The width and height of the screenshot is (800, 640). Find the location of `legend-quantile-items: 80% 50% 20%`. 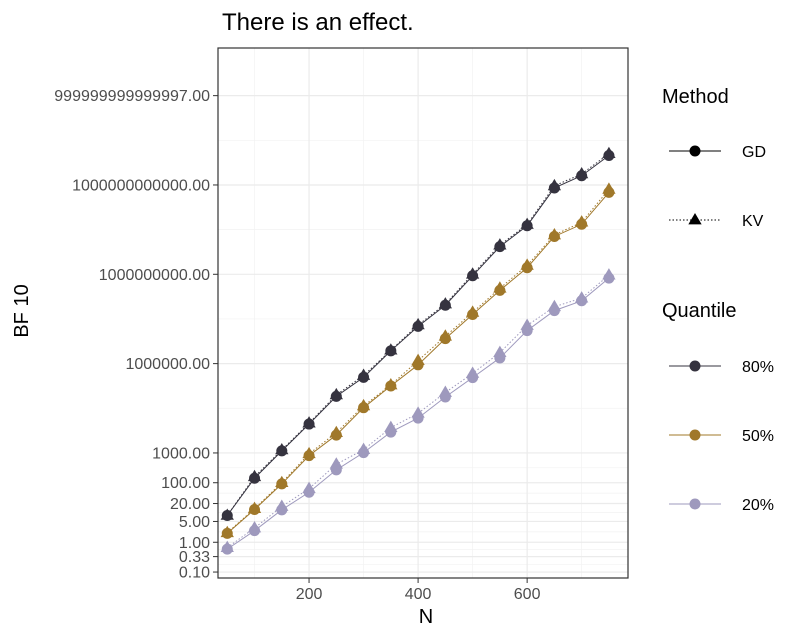

legend-quantile-items: 80% 50% 20% is located at coordinates (721, 436).